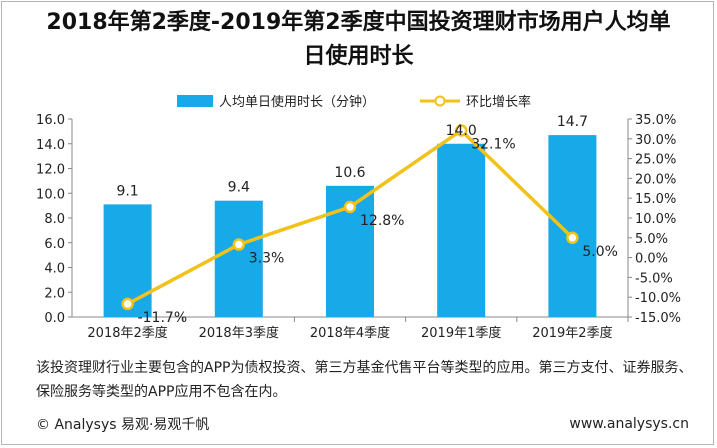 This screenshot has width=717, height=448. I want to click on right-tick-label: 35.0%, so click(655, 120).